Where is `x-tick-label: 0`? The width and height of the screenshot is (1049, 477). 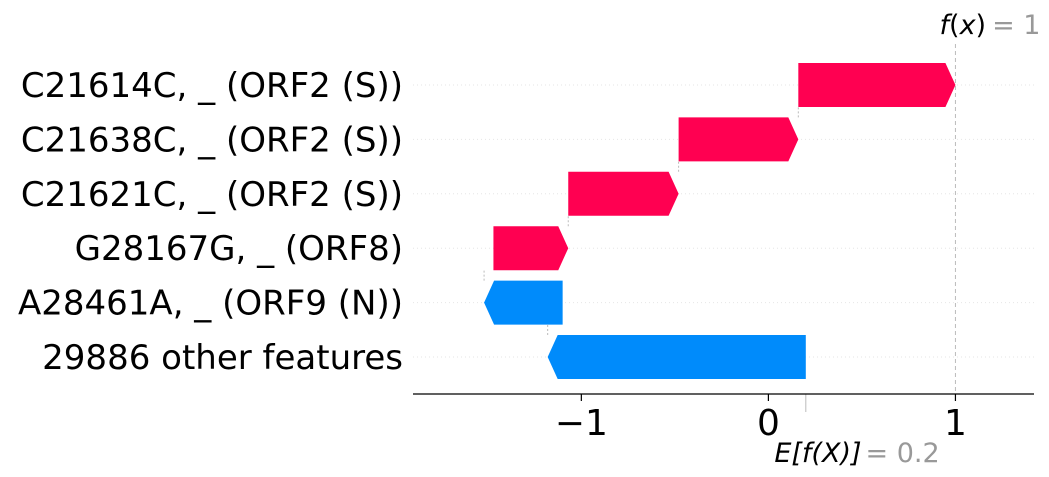
x-tick-label: 0 is located at coordinates (768, 423).